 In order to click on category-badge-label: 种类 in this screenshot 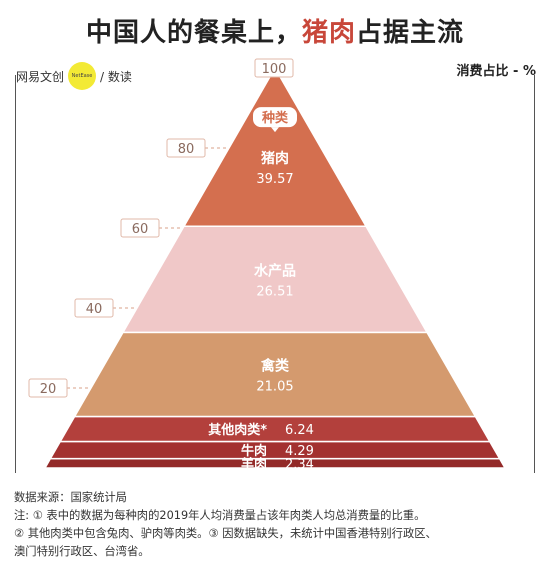, I will do `click(275, 118)`.